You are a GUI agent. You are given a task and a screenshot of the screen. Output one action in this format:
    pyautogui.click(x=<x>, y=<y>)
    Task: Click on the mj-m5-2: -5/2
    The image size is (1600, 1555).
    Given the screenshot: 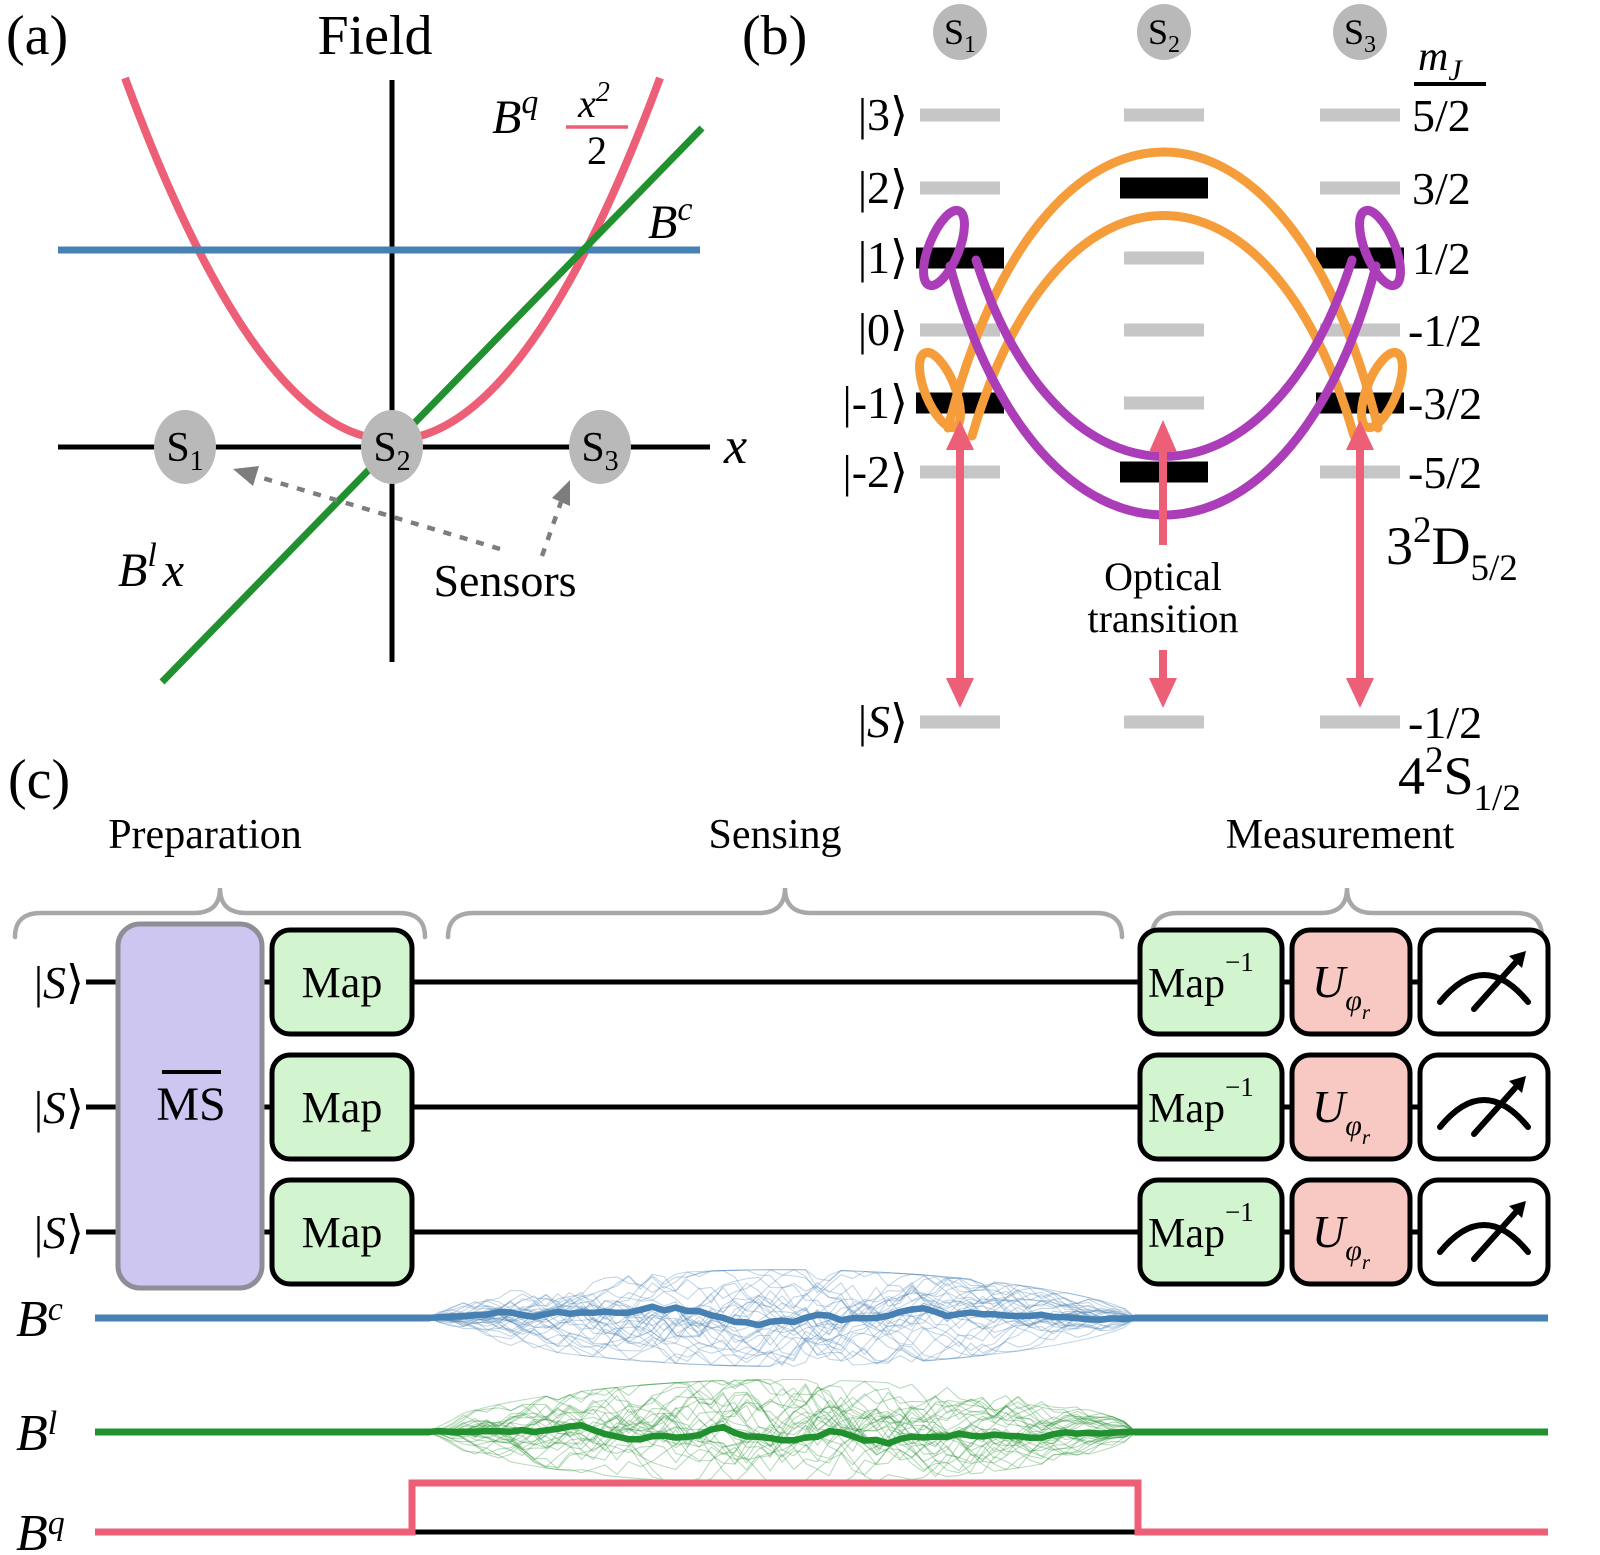 What is the action you would take?
    pyautogui.click(x=1445, y=472)
    